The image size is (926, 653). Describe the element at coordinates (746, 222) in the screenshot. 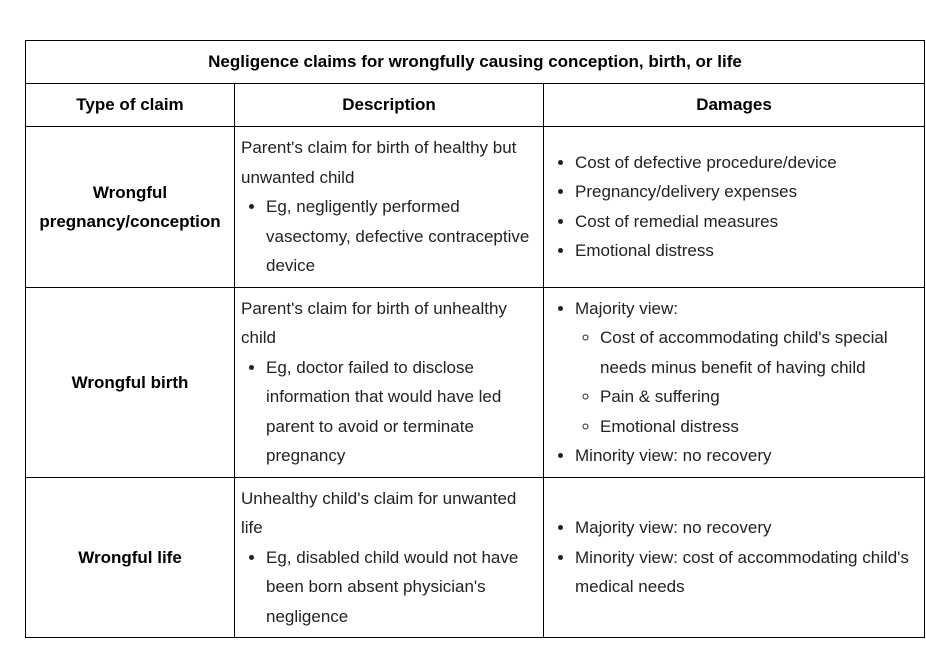

I see `list-item: Cost of remedial measures` at that location.